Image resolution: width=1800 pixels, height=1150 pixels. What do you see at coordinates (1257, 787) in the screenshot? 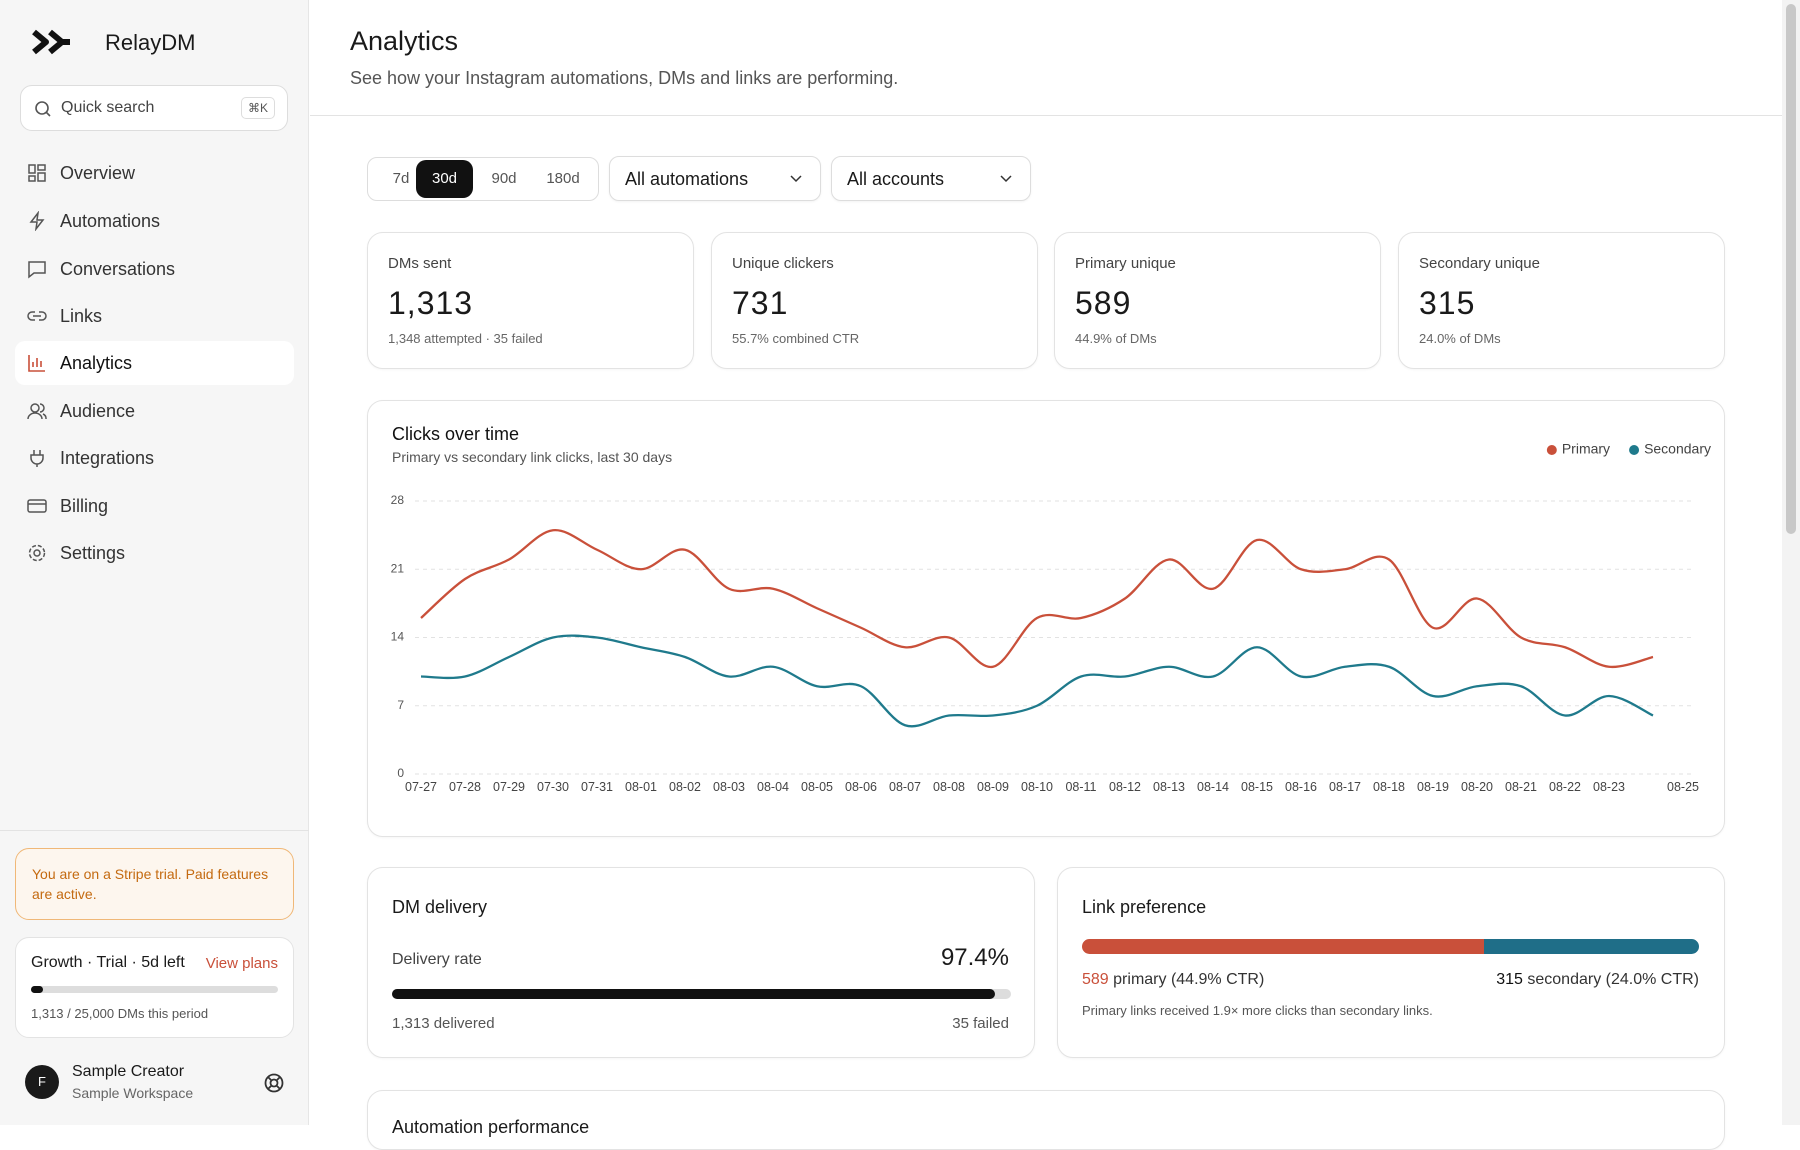
I see `x-tick-label: 08-15` at bounding box center [1257, 787].